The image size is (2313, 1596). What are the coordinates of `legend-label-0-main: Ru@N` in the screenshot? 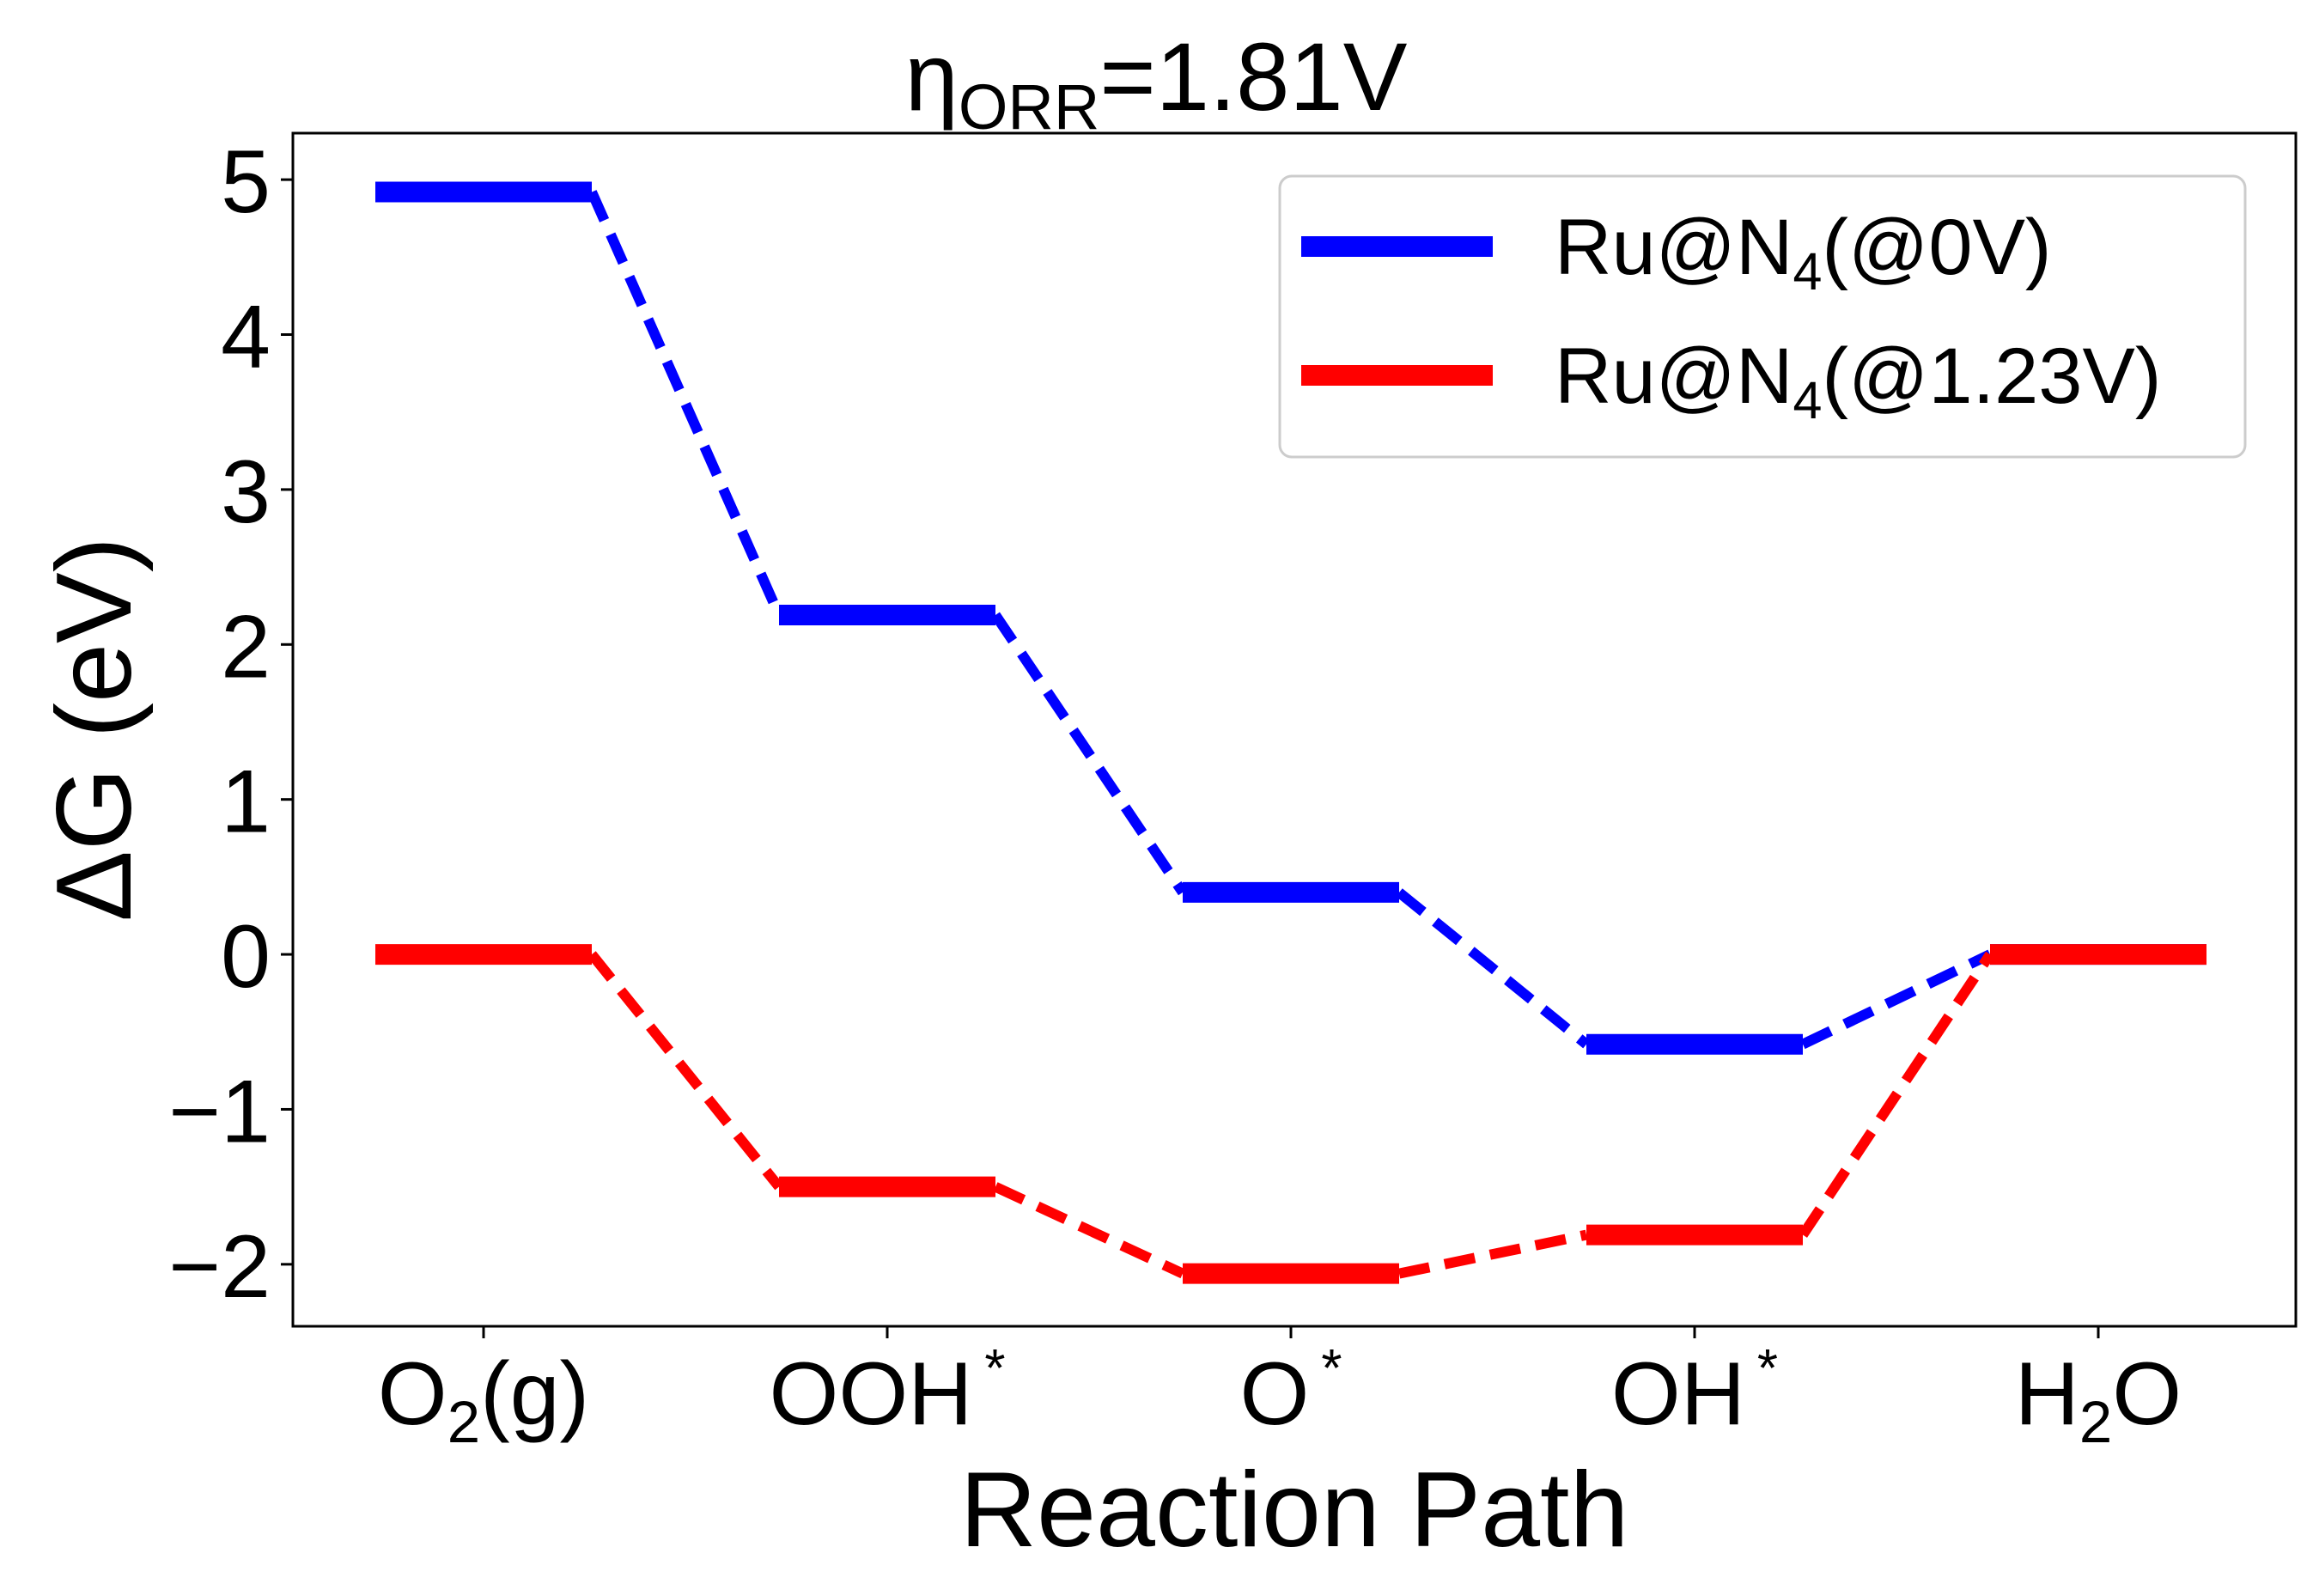 It's located at (1674, 247).